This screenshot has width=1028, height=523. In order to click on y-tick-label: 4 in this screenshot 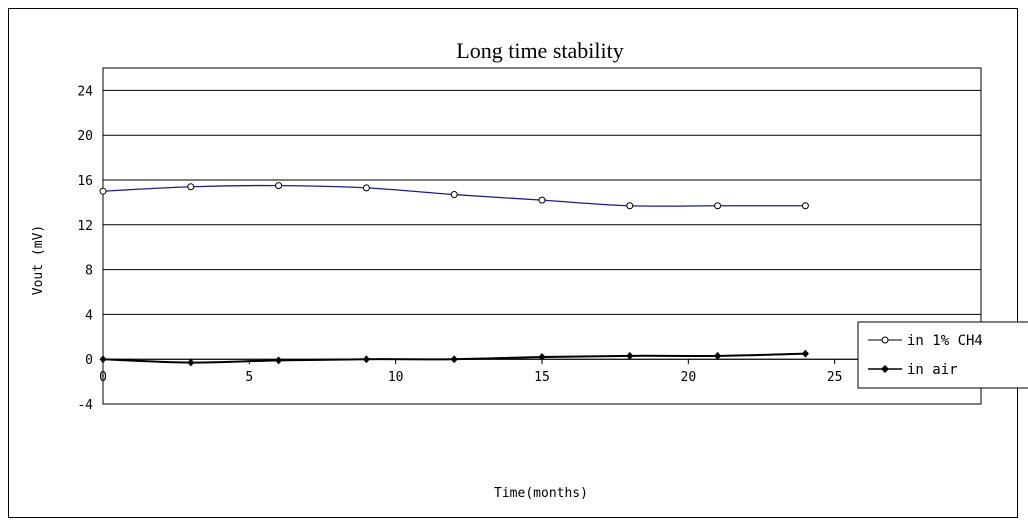, I will do `click(89, 315)`.